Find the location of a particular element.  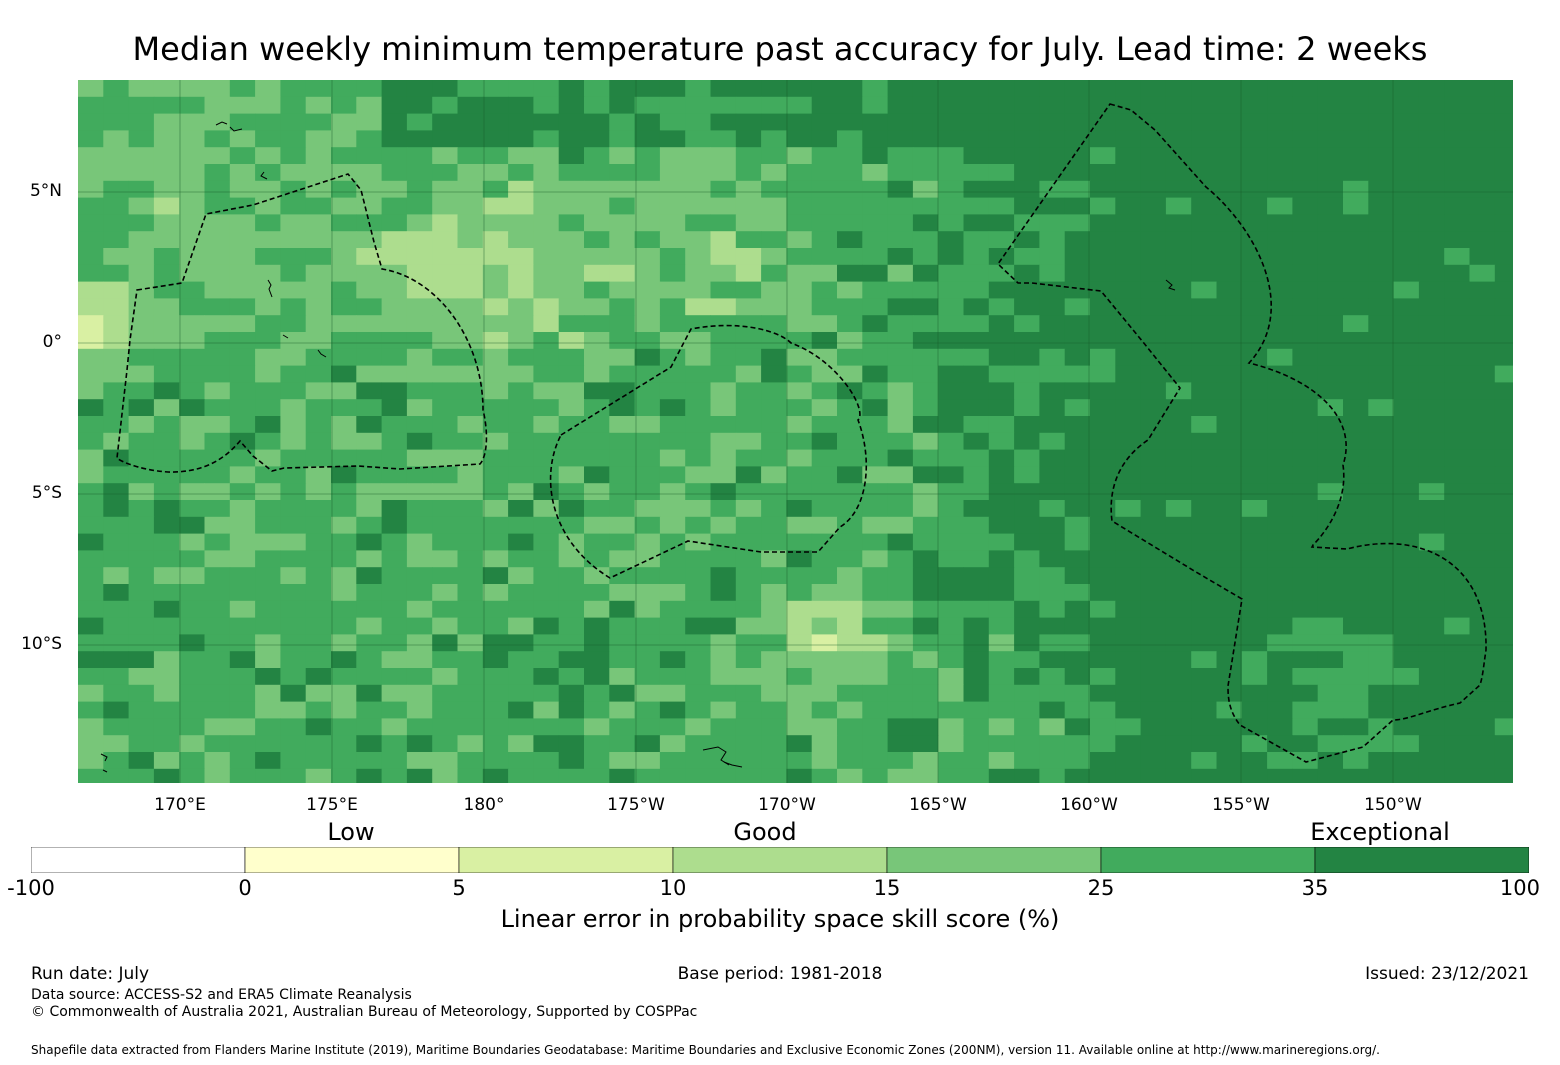

colorbar-tick: 100 is located at coordinates (1519, 888).